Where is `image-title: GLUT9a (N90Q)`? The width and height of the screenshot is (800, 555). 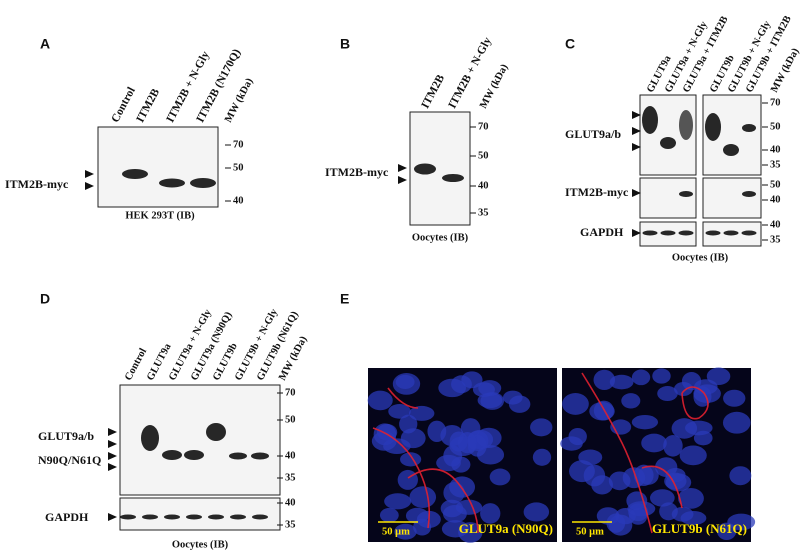
image-title: GLUT9a (N90Q) is located at coordinates (506, 528).